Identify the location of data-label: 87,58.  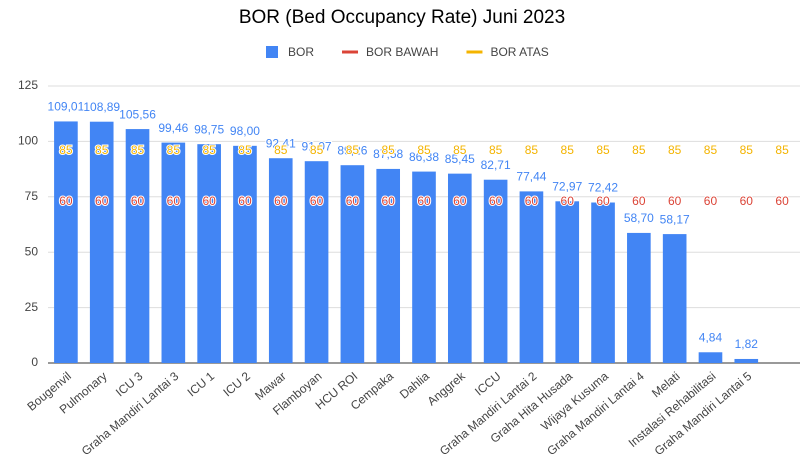
(388, 154).